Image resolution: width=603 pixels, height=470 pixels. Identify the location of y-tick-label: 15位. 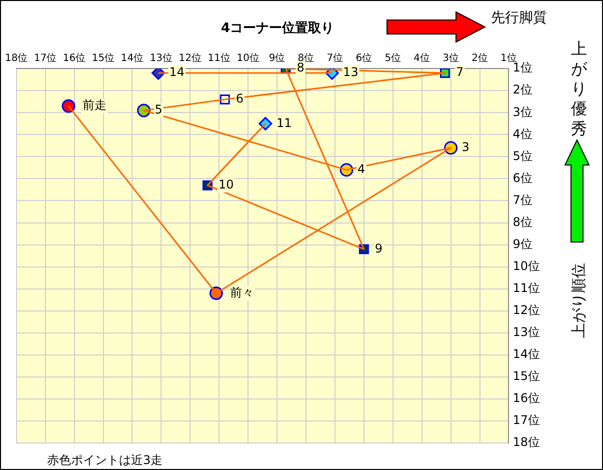
(526, 376).